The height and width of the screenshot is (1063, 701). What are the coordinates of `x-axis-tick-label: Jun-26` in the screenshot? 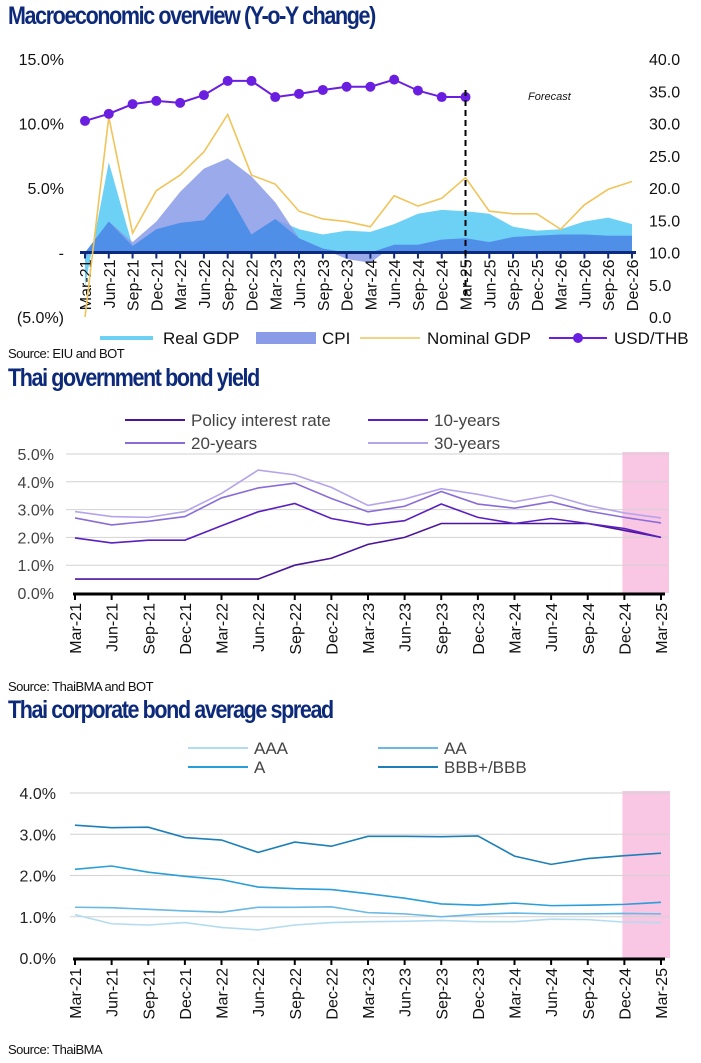 It's located at (585, 283).